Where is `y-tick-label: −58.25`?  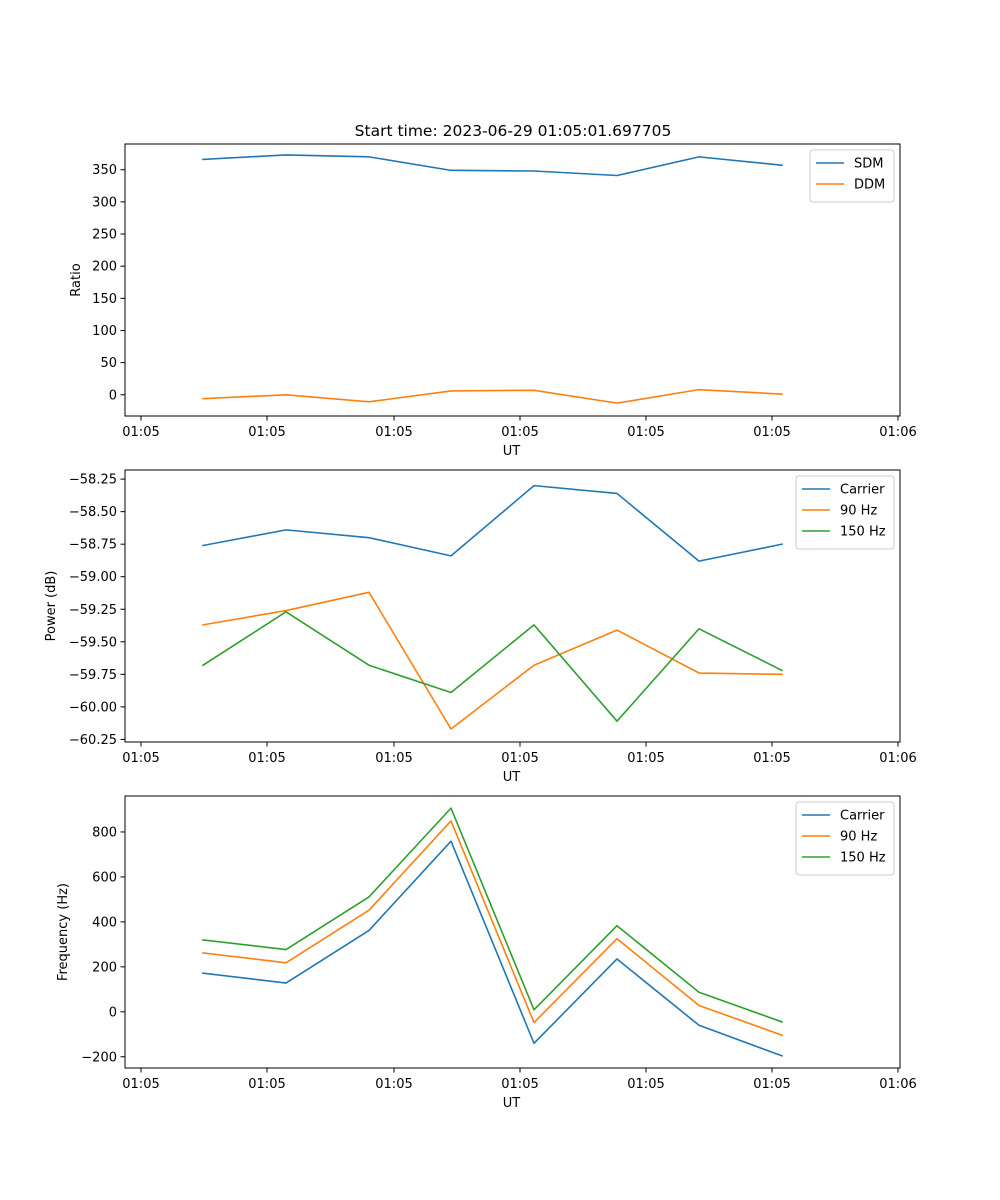 y-tick-label: −58.25 is located at coordinates (93, 480).